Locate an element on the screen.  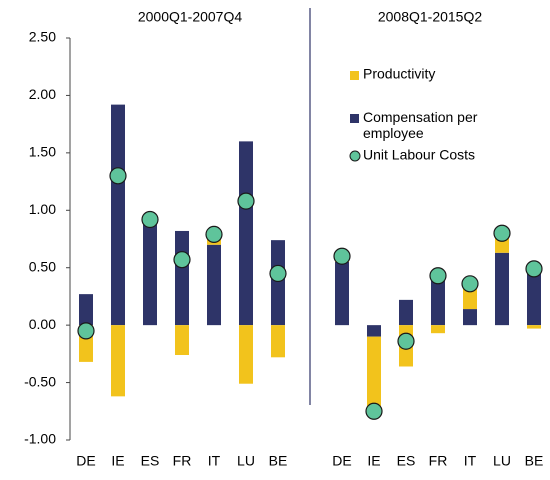
y-tick-label: 1.00 is located at coordinates (42, 209).